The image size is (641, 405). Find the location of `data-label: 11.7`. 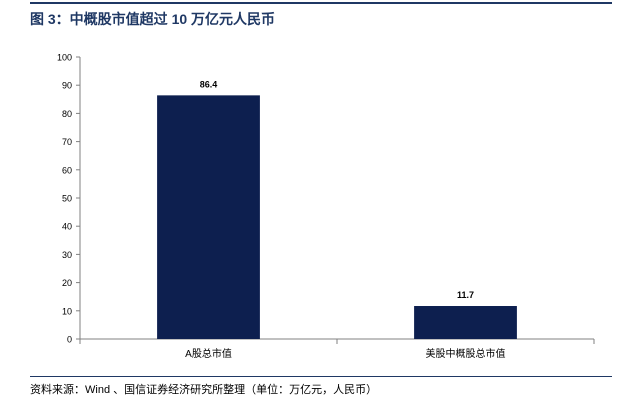

data-label: 11.7 is located at coordinates (465, 295).